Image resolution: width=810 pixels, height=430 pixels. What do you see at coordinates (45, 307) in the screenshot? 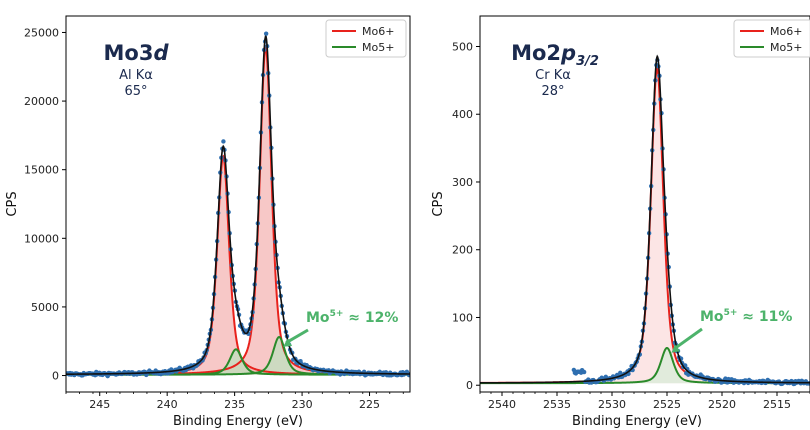
I see `y-tick-label: 5000` at bounding box center [45, 307].